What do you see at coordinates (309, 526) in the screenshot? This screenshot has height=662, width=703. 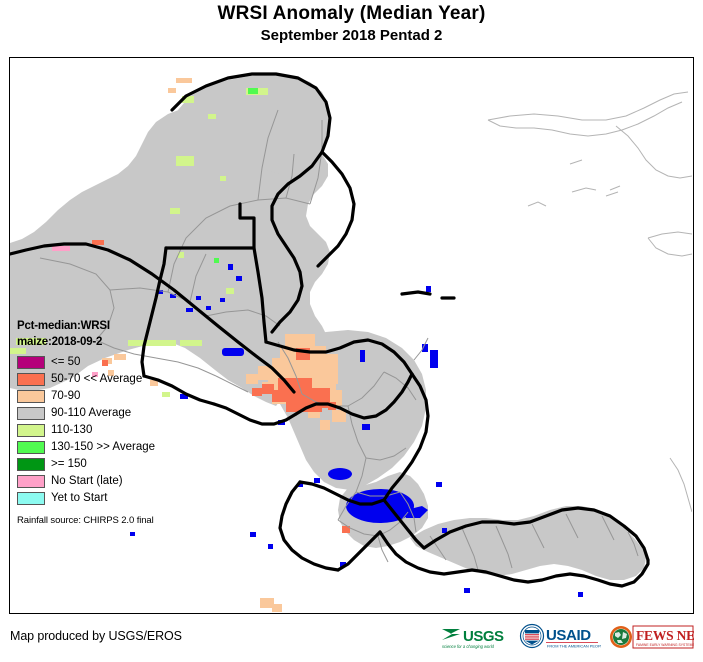 I see `border-costarica-pacific` at bounding box center [309, 526].